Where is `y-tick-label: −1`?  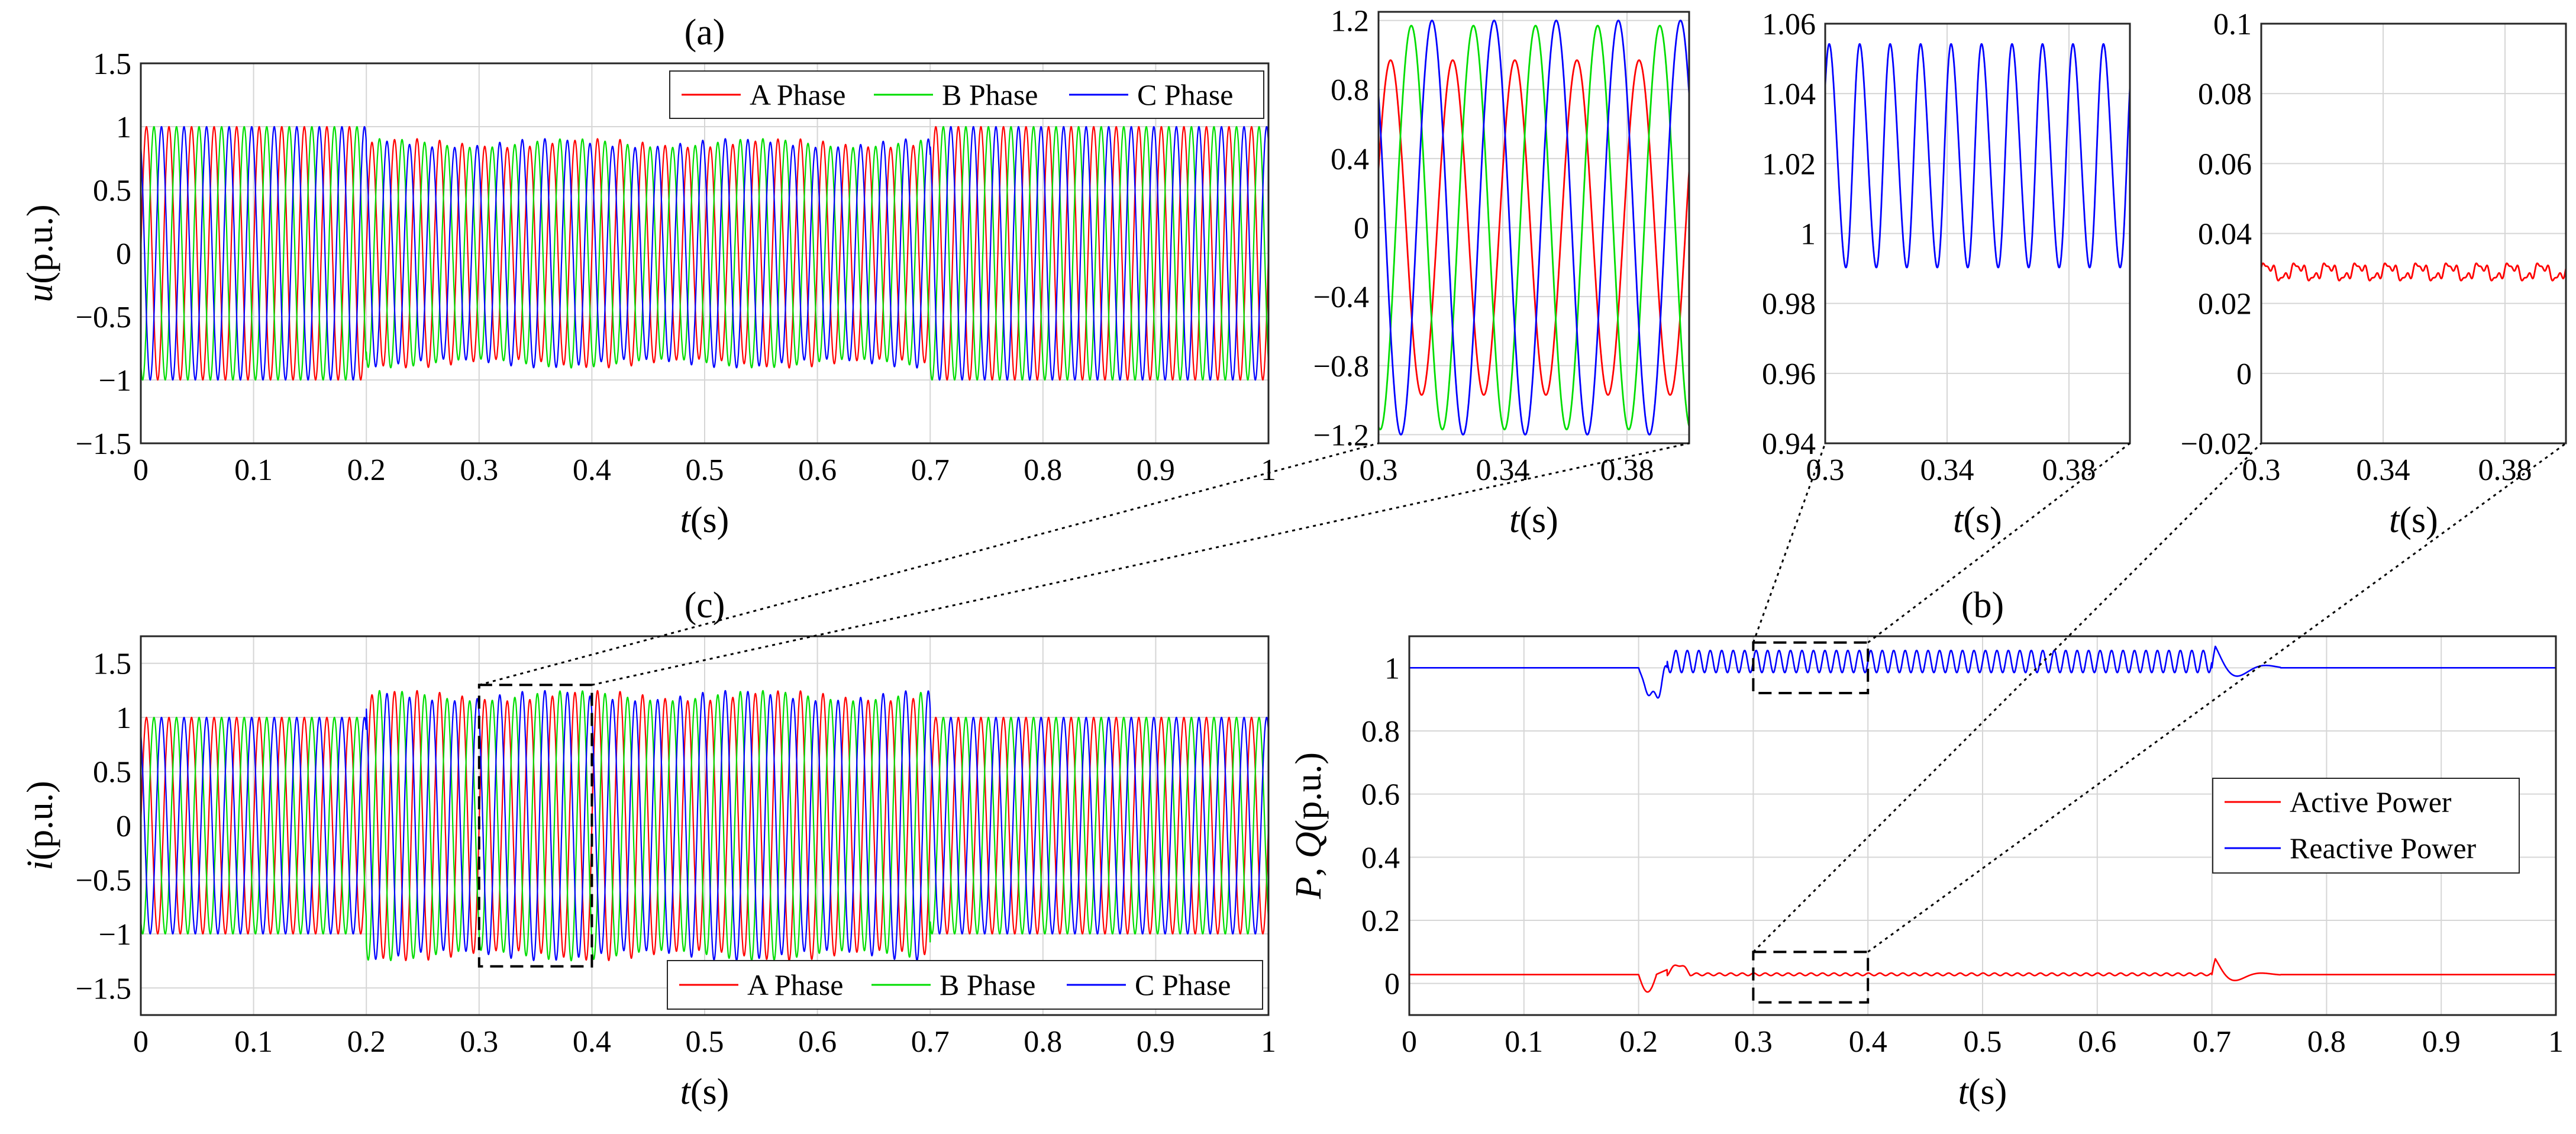 y-tick-label: −1 is located at coordinates (115, 381).